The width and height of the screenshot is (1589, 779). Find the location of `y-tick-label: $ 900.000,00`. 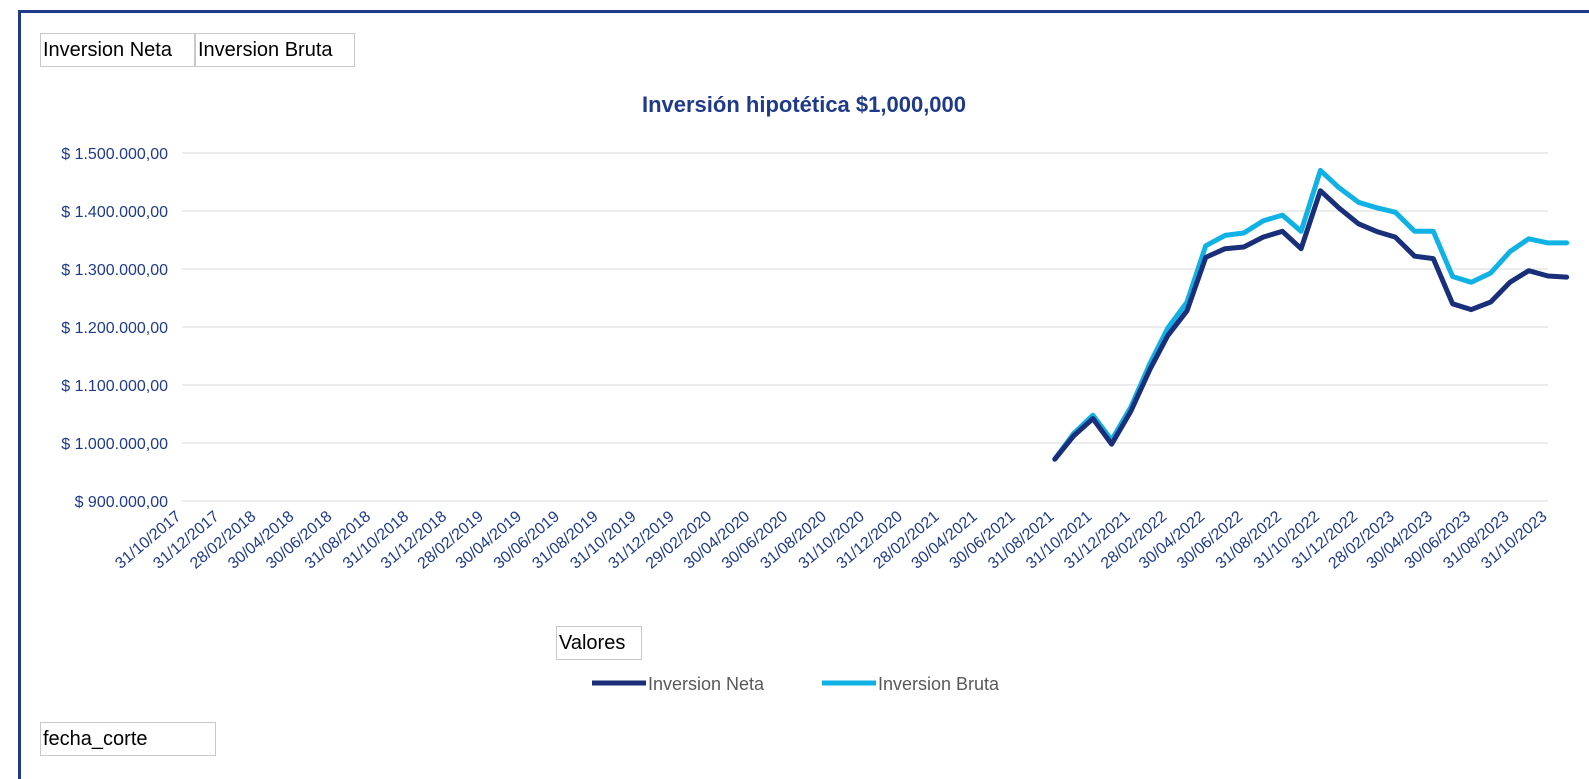

y-tick-label: $ 900.000,00 is located at coordinates (122, 502).